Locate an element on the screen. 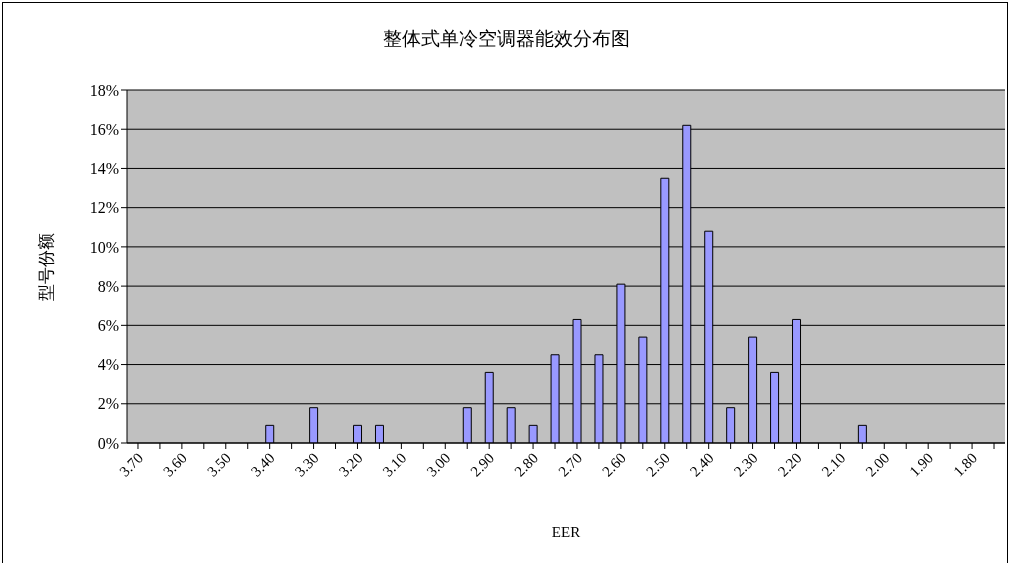 This screenshot has height=563, width=1012. x-tick-label: 2.00 is located at coordinates (877, 464).